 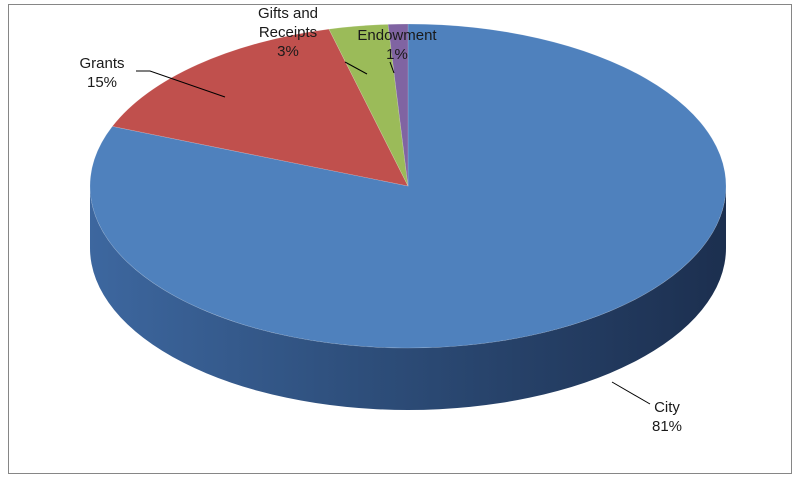 I want to click on data-label-city: City 81%, so click(x=667, y=417).